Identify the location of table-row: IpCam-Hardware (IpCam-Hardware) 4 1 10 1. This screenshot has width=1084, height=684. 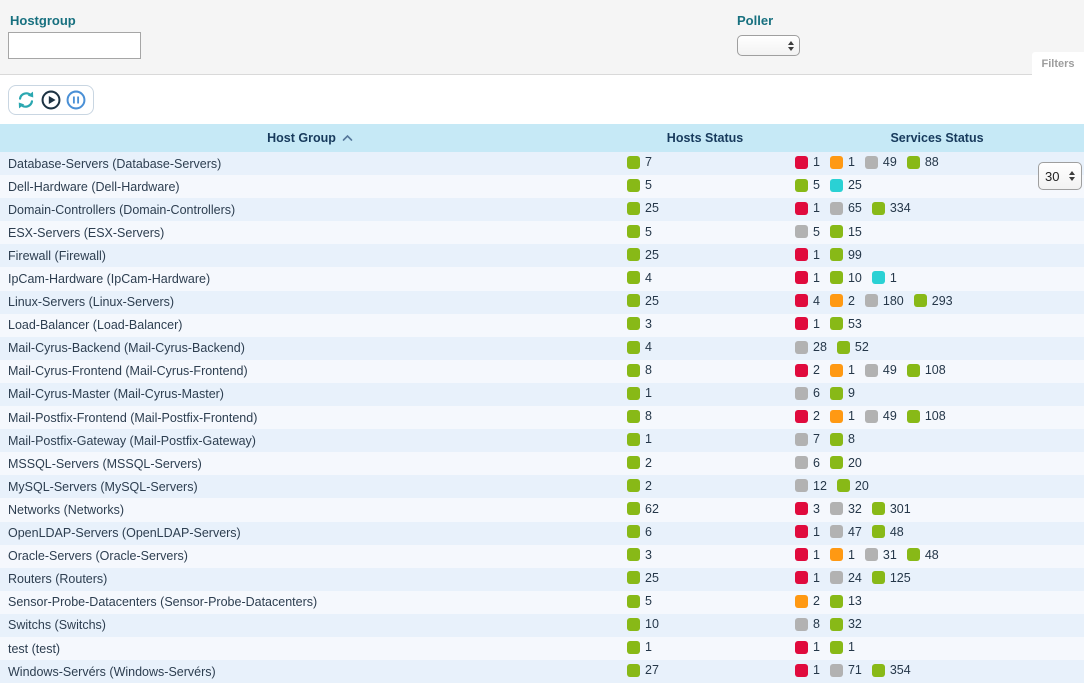
(542, 279).